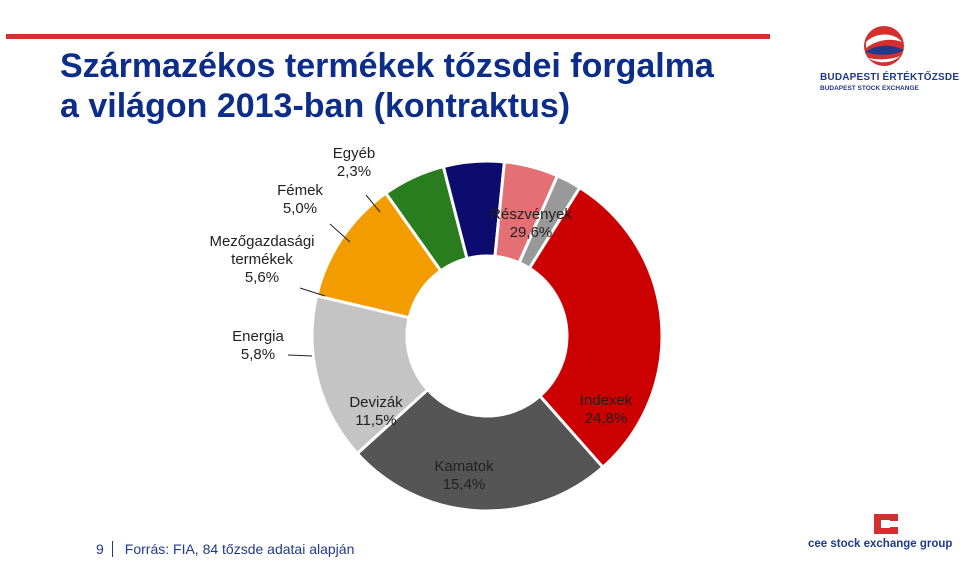 Image resolution: width=960 pixels, height=573 pixels. I want to click on cee-stock-exchange-group-logo: cee stock exchange group, so click(884, 534).